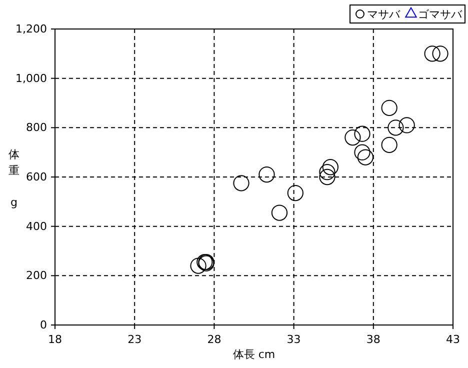 The image size is (468, 368). What do you see at coordinates (214, 339) in the screenshot?
I see `x-tick-label: 28` at bounding box center [214, 339].